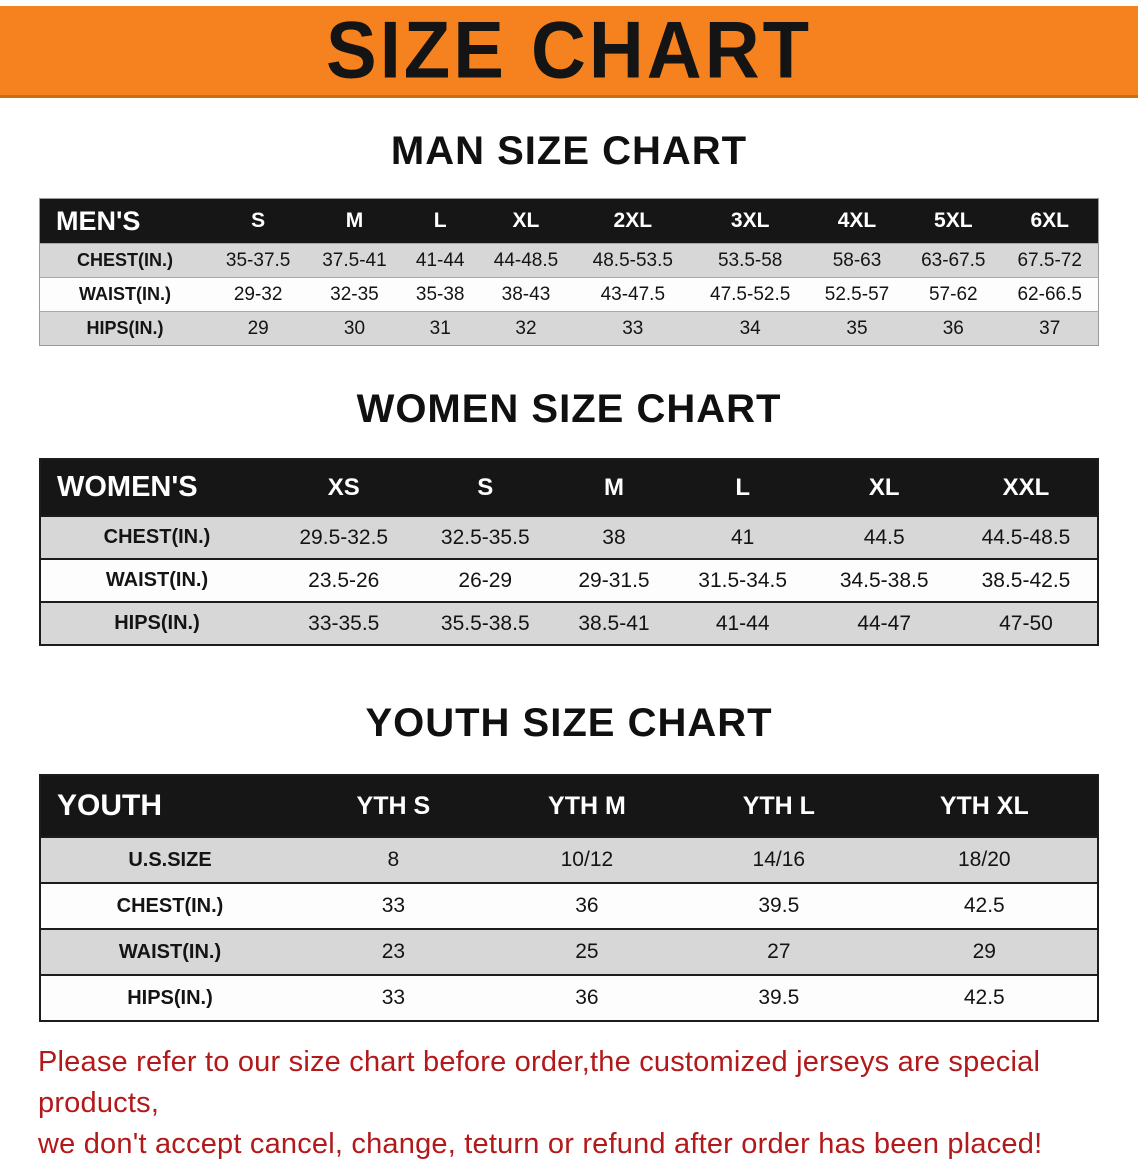 This screenshot has height=1166, width=1138. I want to click on banner-title: SIZE CHART, so click(569, 50).